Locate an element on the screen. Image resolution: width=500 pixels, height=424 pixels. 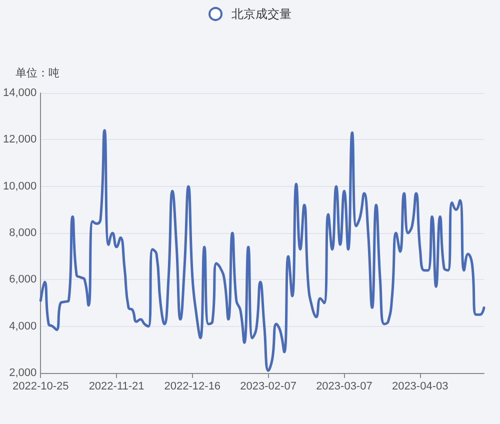
y-tick-label: 8,000 is located at coordinates (23, 233).